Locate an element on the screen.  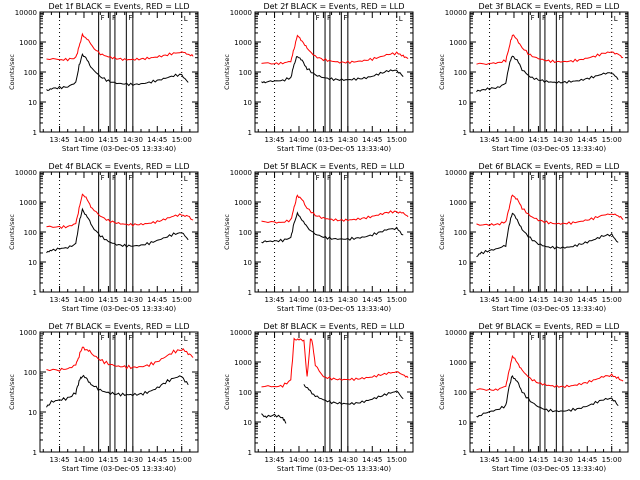
x-tick-label: 14:45 is located at coordinates (372, 460).